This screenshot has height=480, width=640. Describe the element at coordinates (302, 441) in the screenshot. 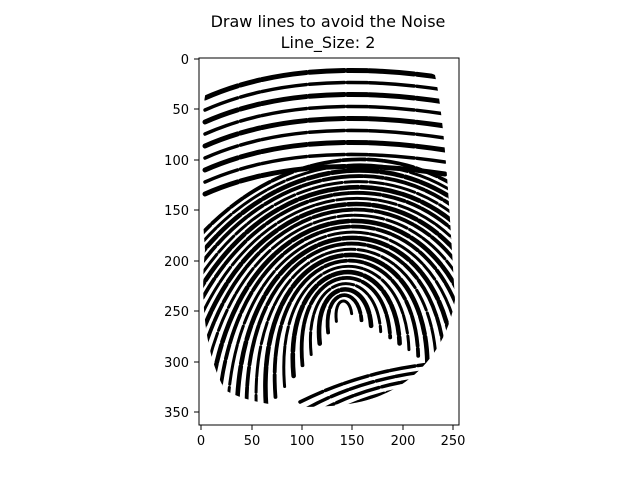

I see `x-tick-label: 100` at that location.